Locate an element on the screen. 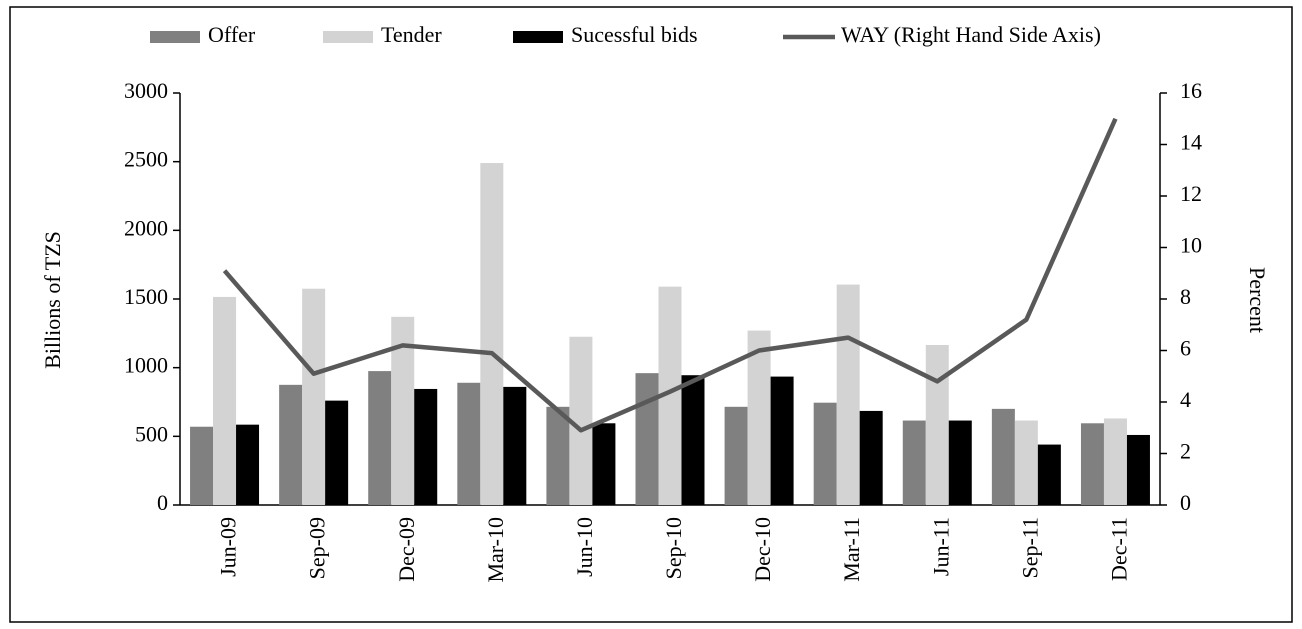 Image resolution: width=1302 pixels, height=629 pixels. x-tick-label: Dec-09 is located at coordinates (406, 549).